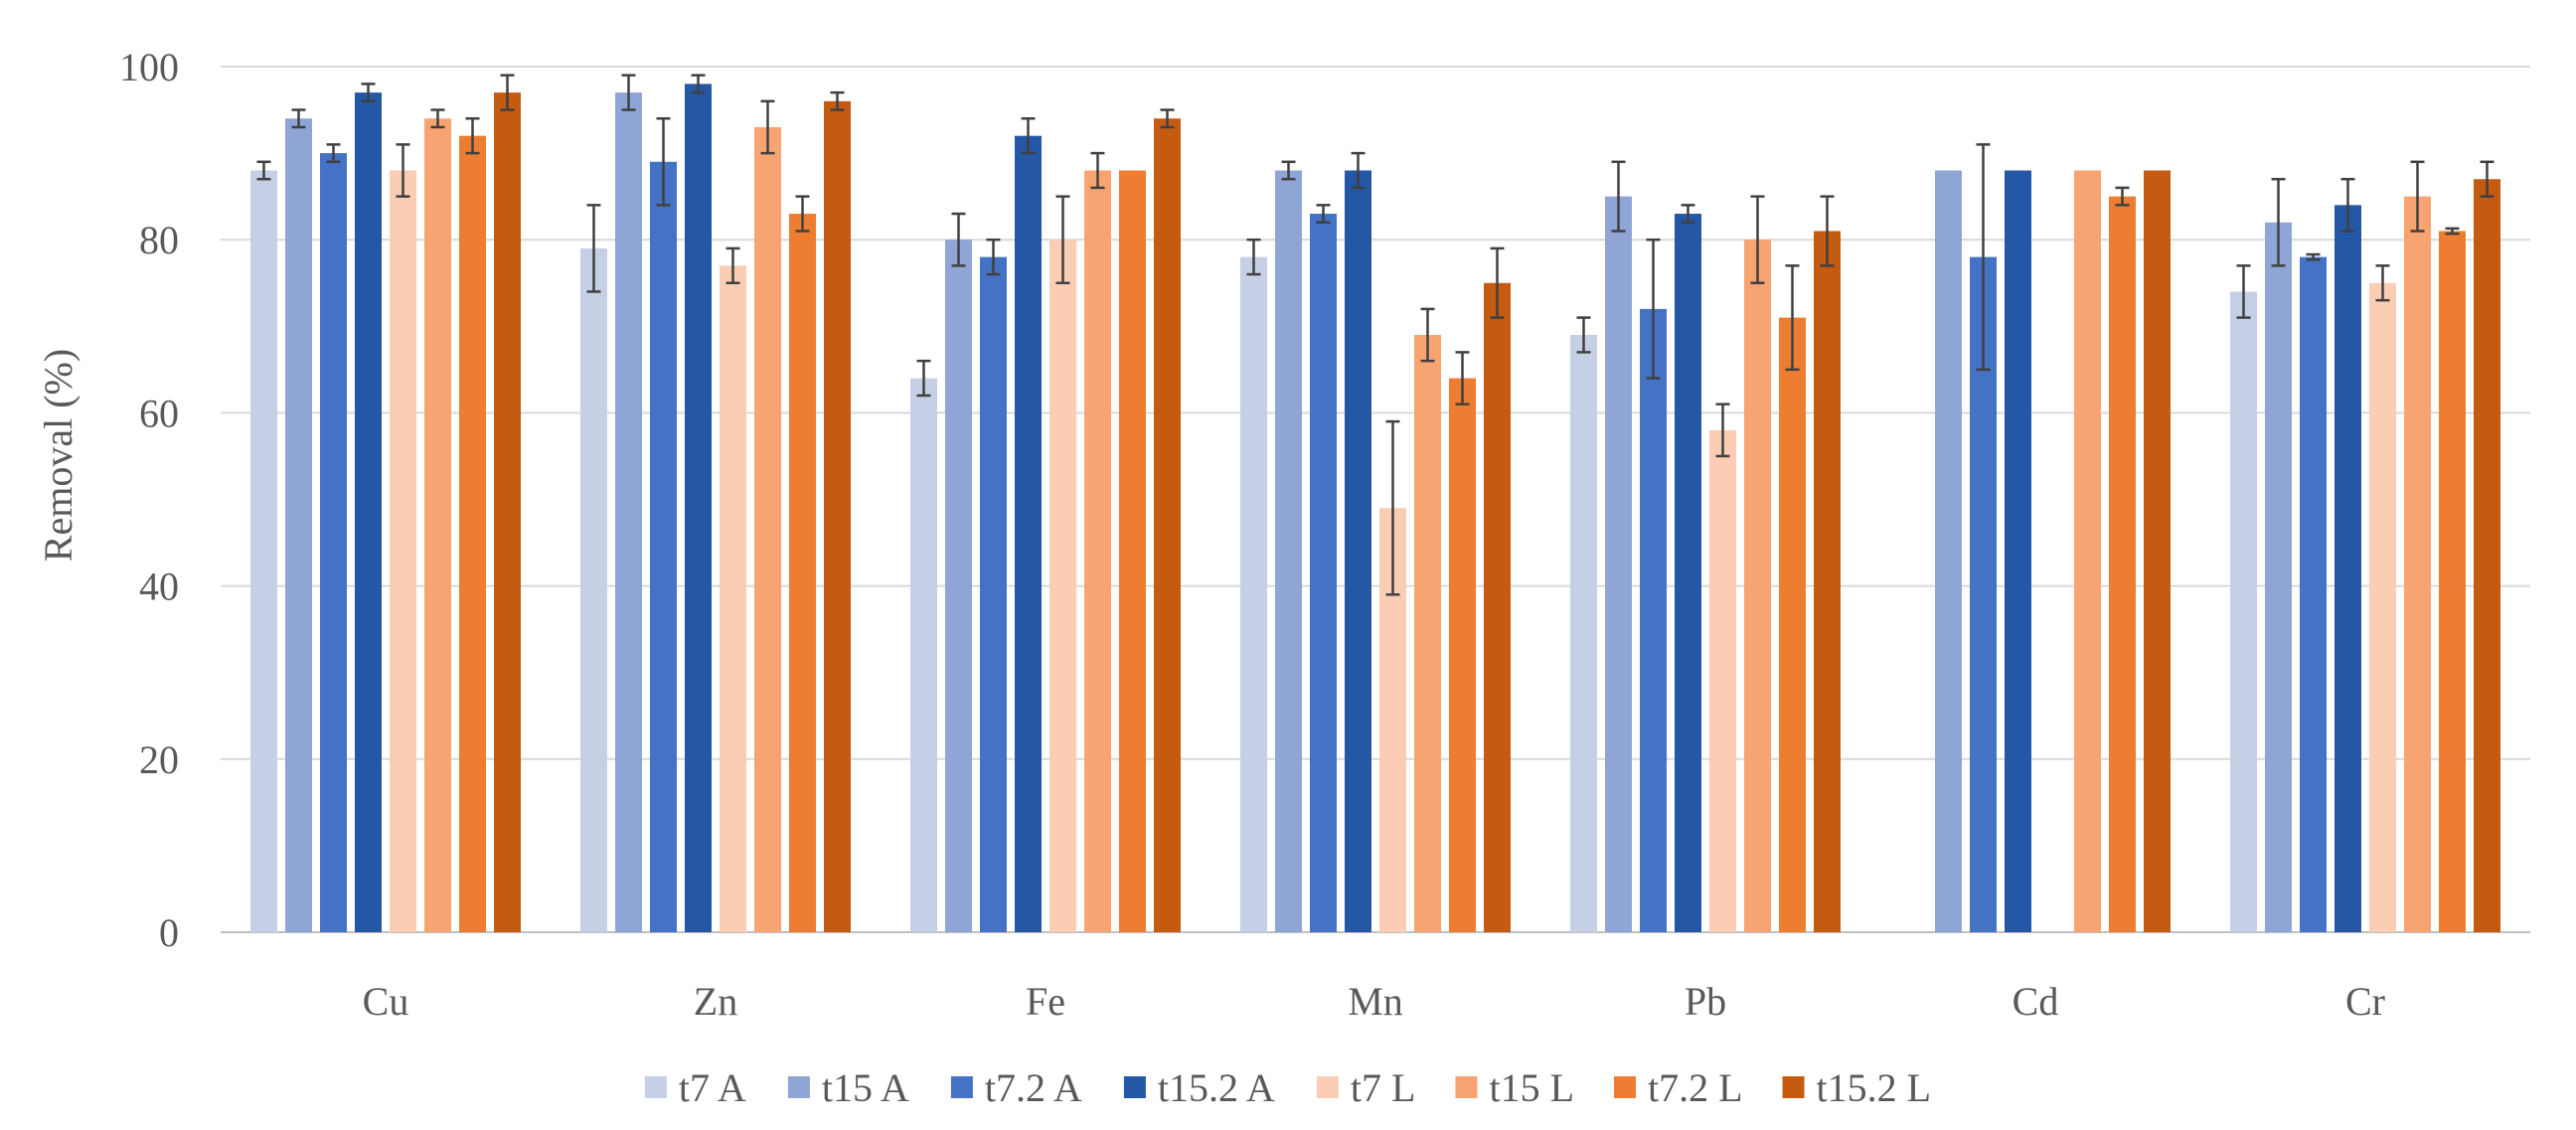 The width and height of the screenshot is (2576, 1130). I want to click on legend-label: t7.2 A, so click(1033, 1088).